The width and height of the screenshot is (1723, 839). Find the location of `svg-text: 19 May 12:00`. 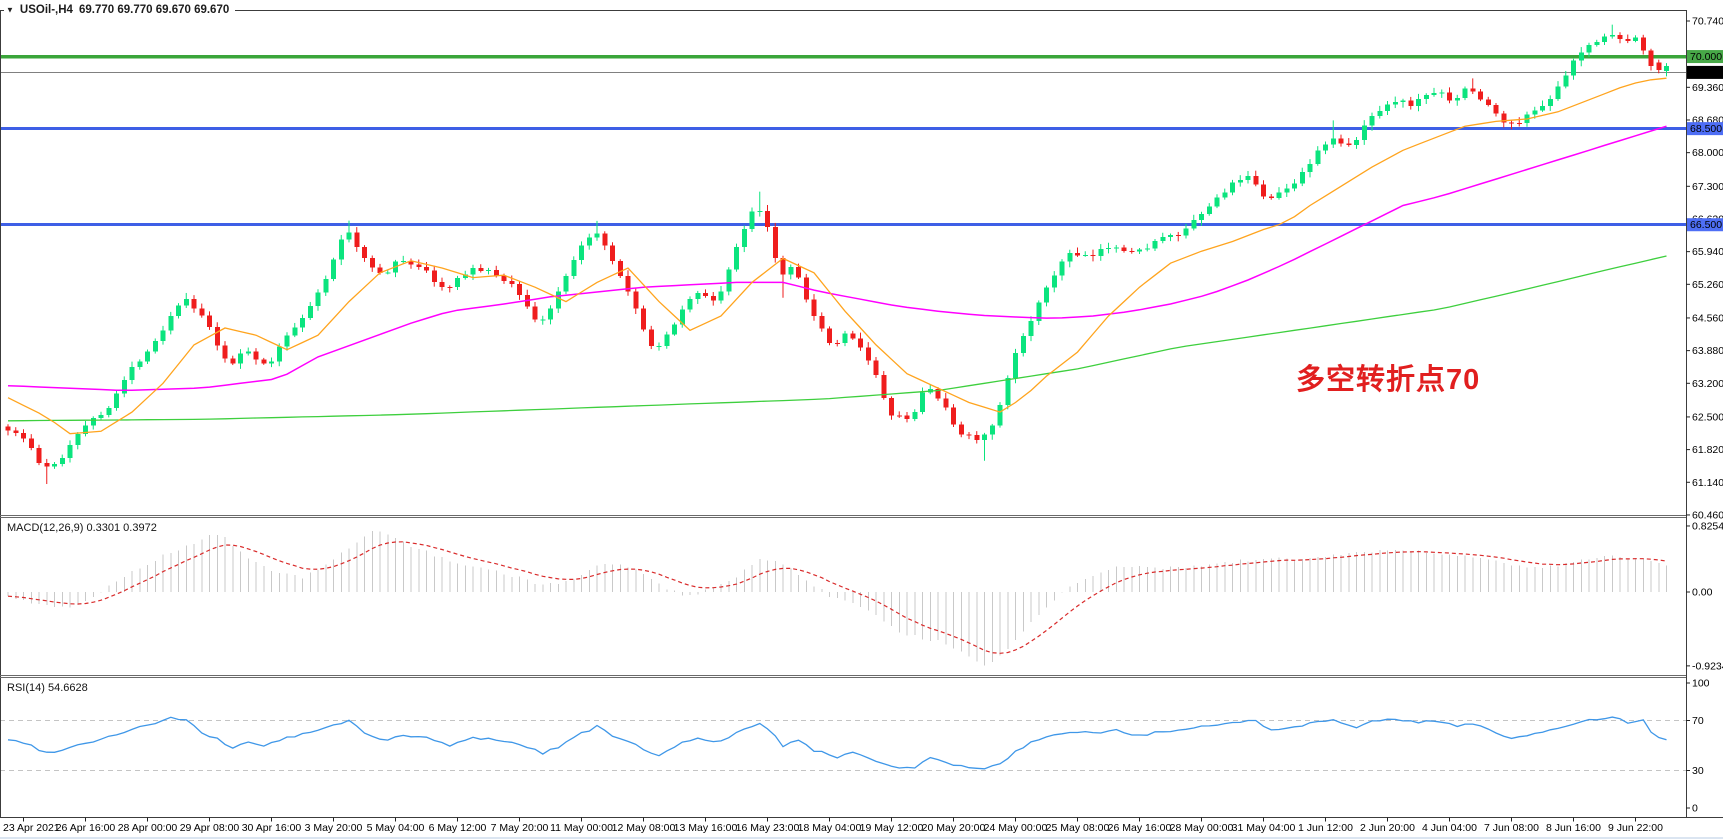

svg-text: 19 May 12:00 is located at coordinates (892, 828).